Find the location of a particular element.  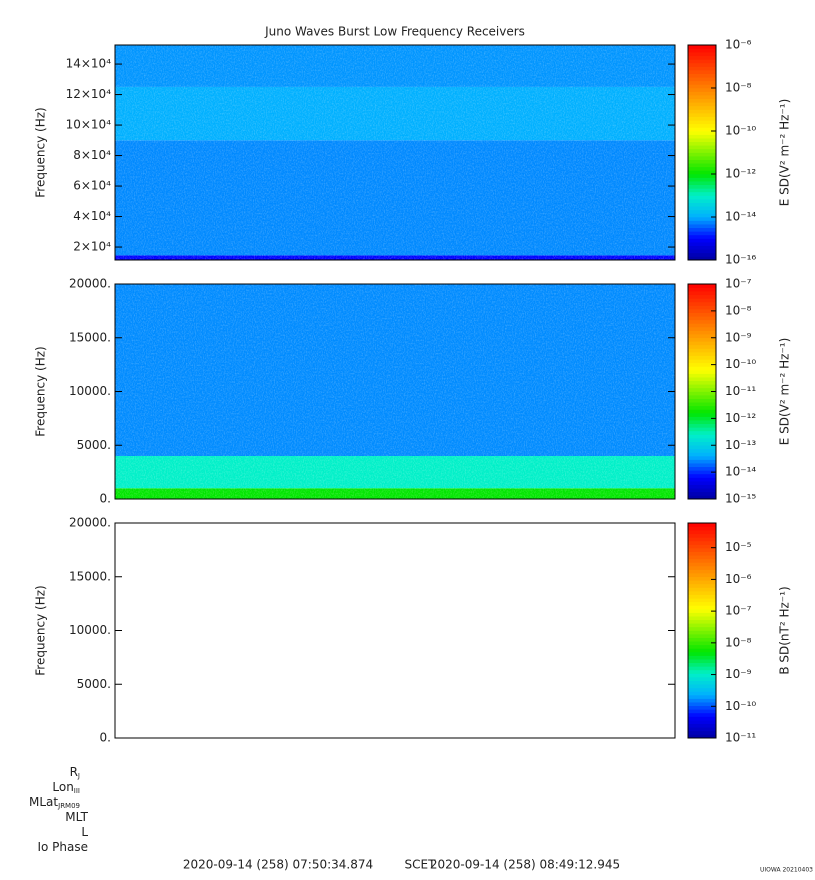

ephemeris-label-sub: J is located at coordinates (78, 776).